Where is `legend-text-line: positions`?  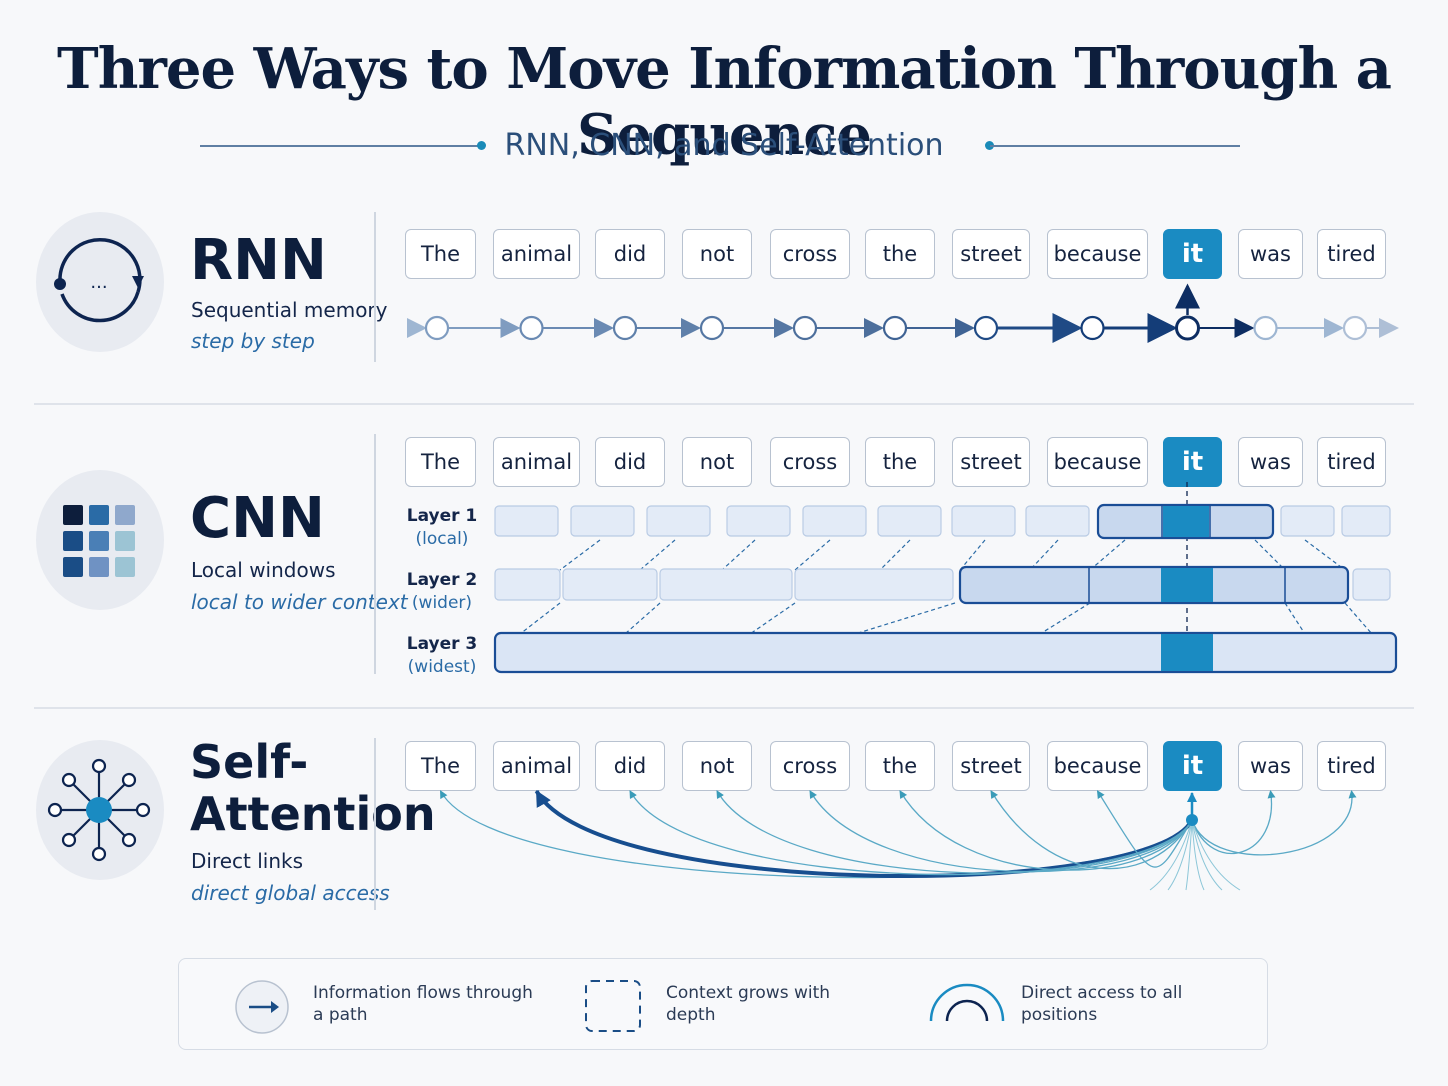 legend-text-line: positions is located at coordinates (1059, 1015).